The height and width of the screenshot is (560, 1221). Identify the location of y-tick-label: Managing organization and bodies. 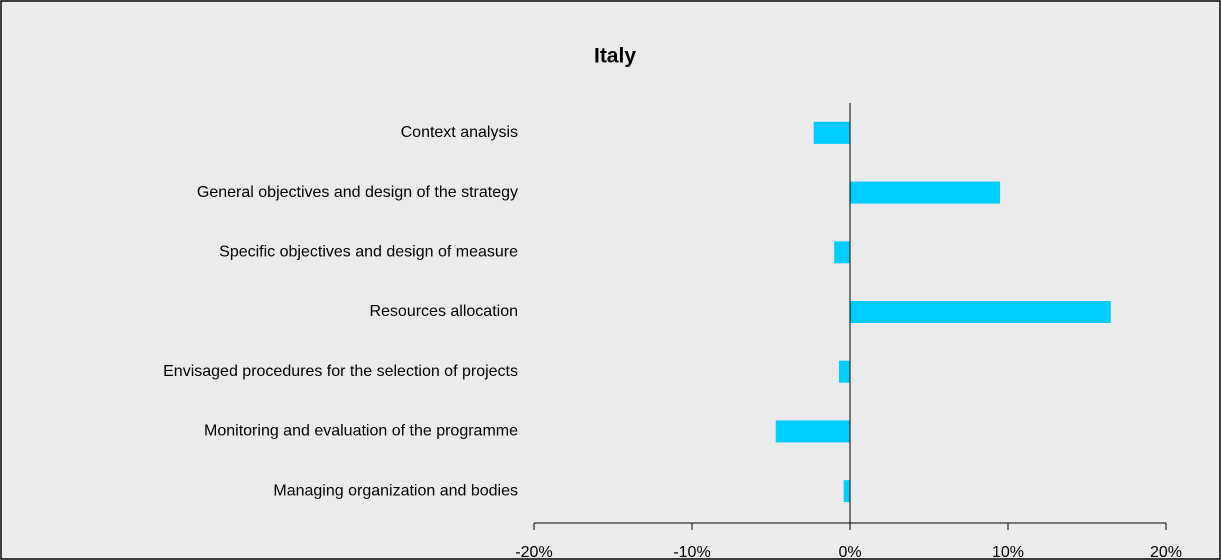
(395, 490).